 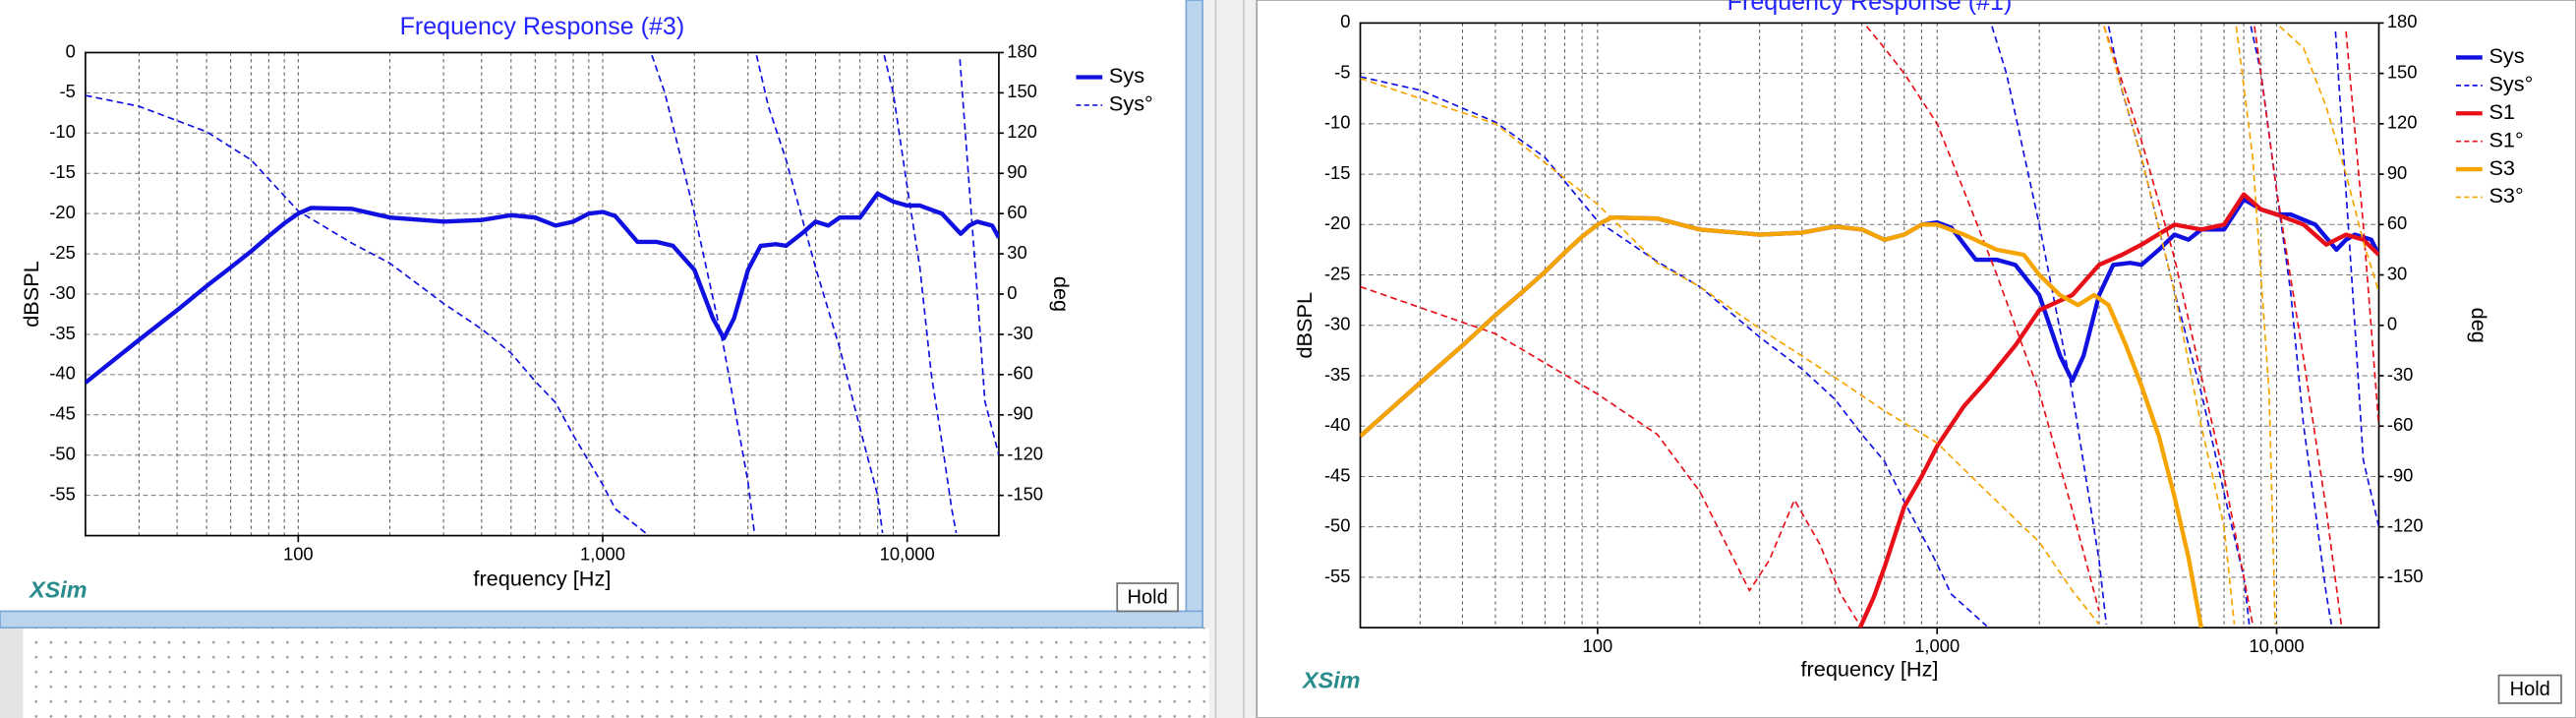 I want to click on legend-label: S3, so click(x=2501, y=167).